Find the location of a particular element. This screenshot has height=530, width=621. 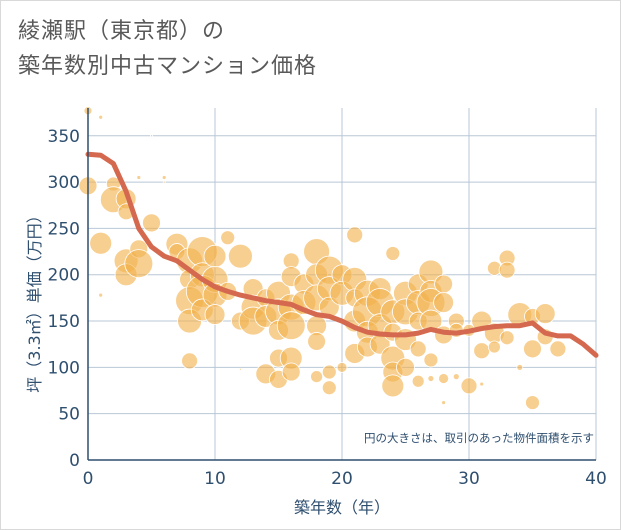

x-tick-label: 20 is located at coordinates (342, 479).